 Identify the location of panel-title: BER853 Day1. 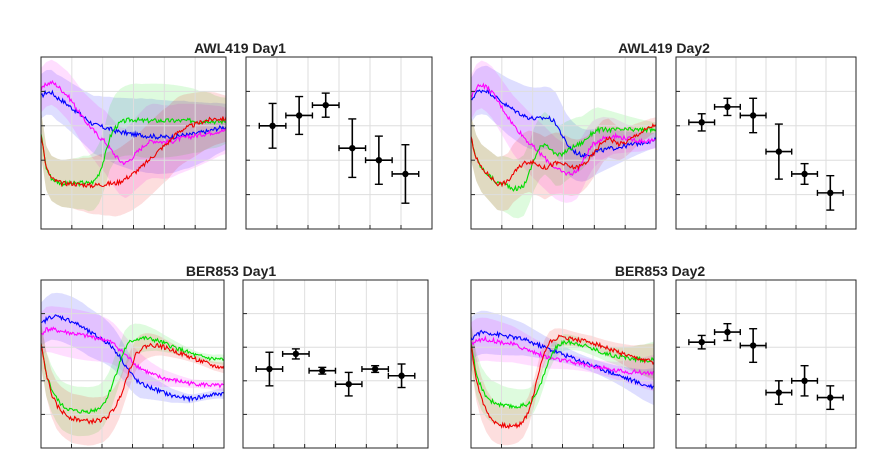
(231, 271).